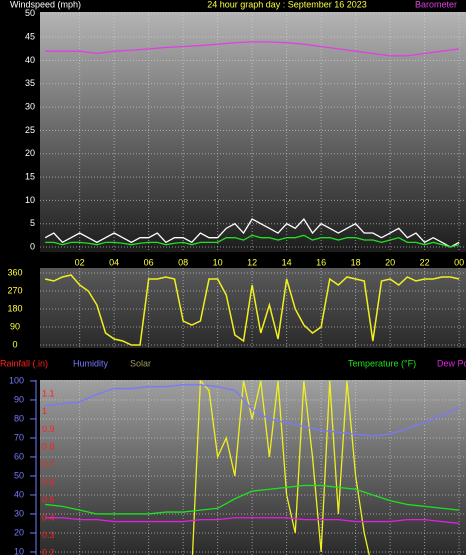  Describe the element at coordinates (30, 83) in the screenshot. I see `y-tick-label: 35` at that location.